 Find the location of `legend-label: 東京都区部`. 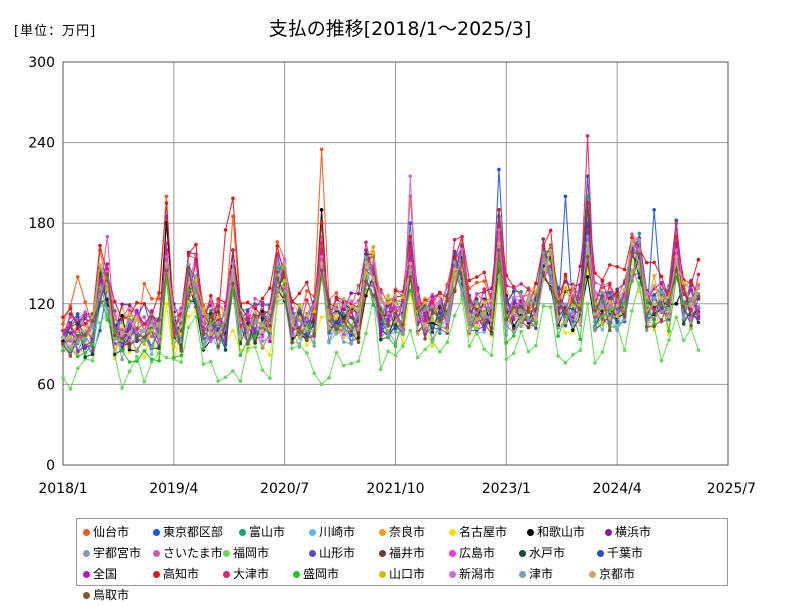

legend-label: 東京都区部 is located at coordinates (193, 532).